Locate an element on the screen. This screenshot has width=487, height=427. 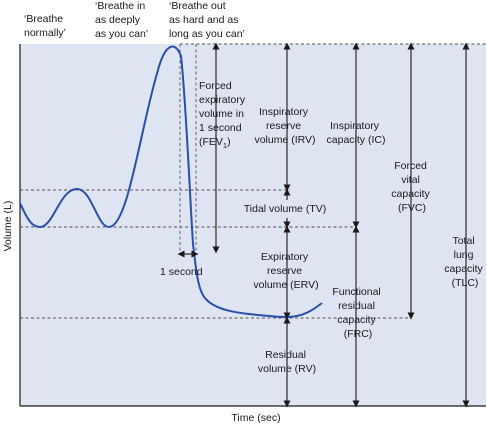
fev1-abbreviation: (FEV1) is located at coordinates (215, 143).